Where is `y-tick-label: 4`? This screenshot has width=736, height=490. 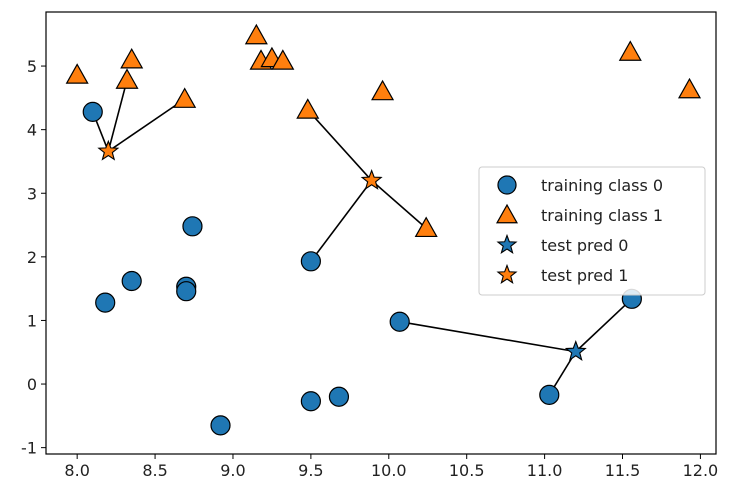
y-tick-label: 4 is located at coordinates (32, 130).